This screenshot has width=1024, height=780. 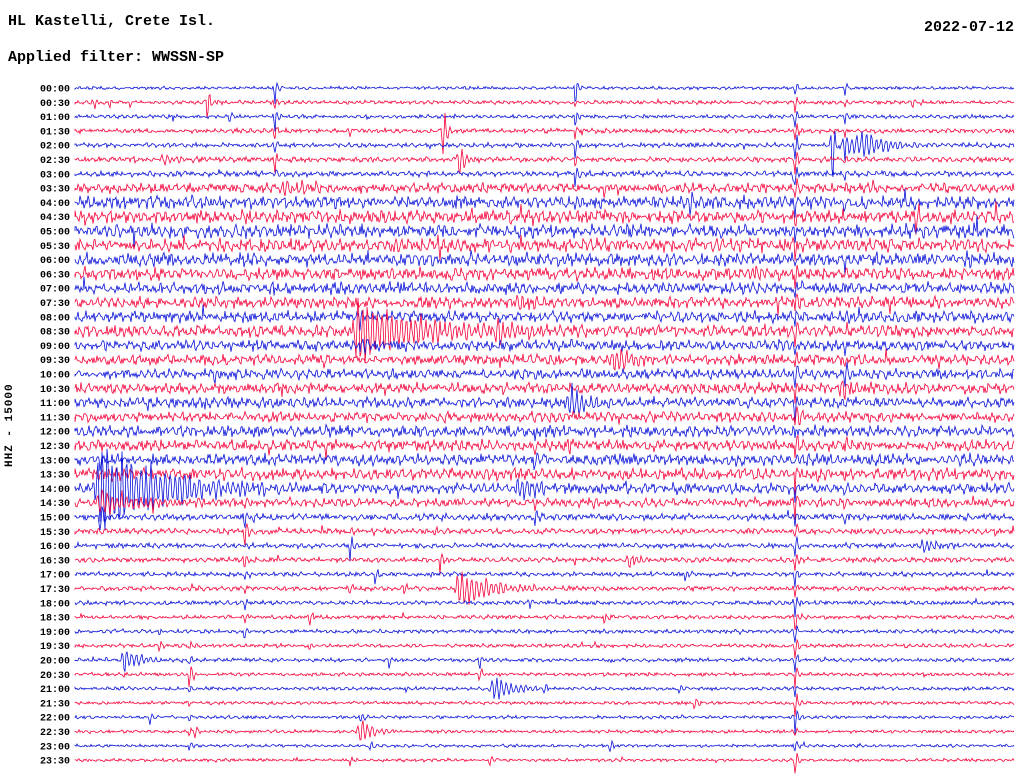 I want to click on time-label: 18:00, so click(x=55, y=604).